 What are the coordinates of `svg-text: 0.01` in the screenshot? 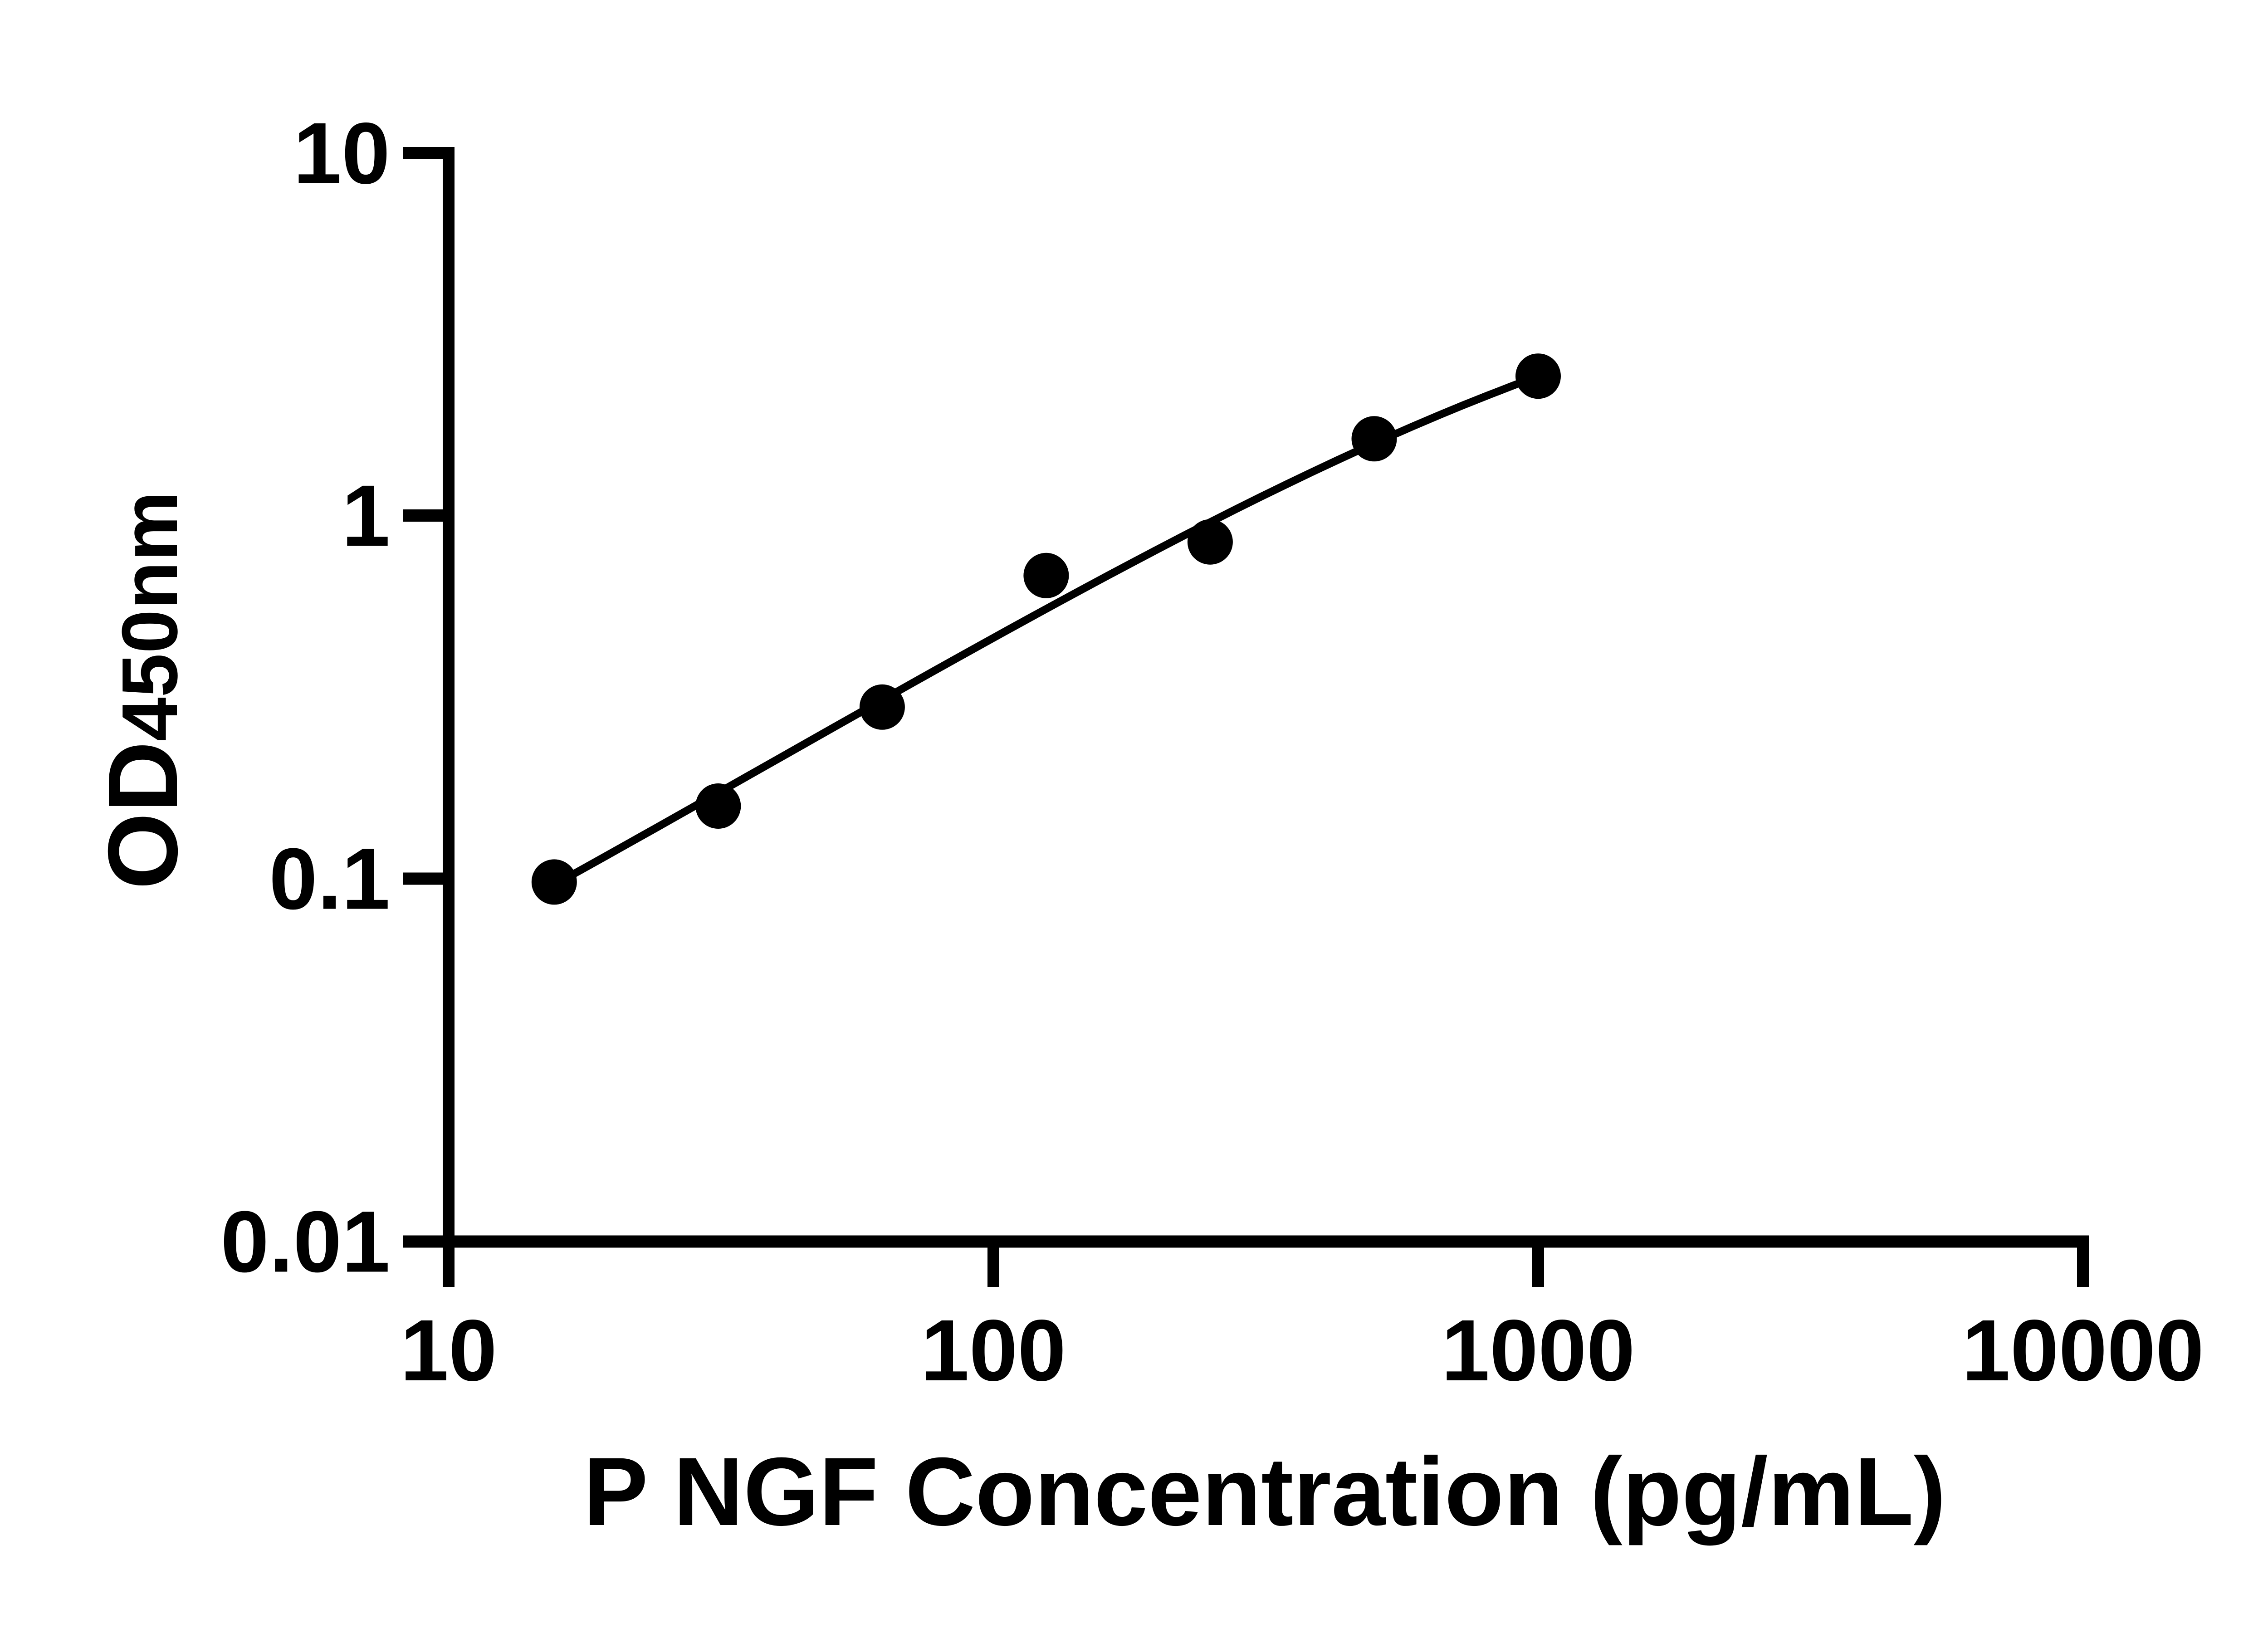 It's located at (305, 1242).